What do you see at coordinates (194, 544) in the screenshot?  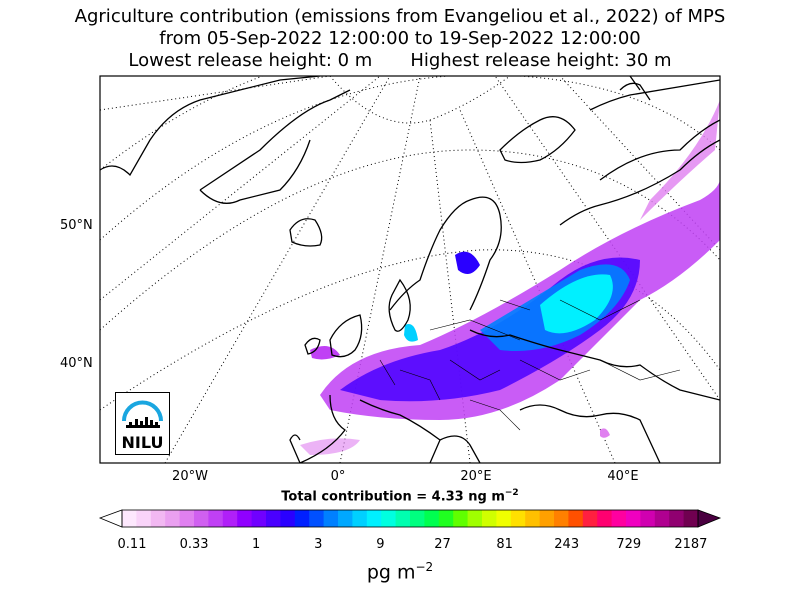 I see `colorbar-tick-label: 0.33` at bounding box center [194, 544].